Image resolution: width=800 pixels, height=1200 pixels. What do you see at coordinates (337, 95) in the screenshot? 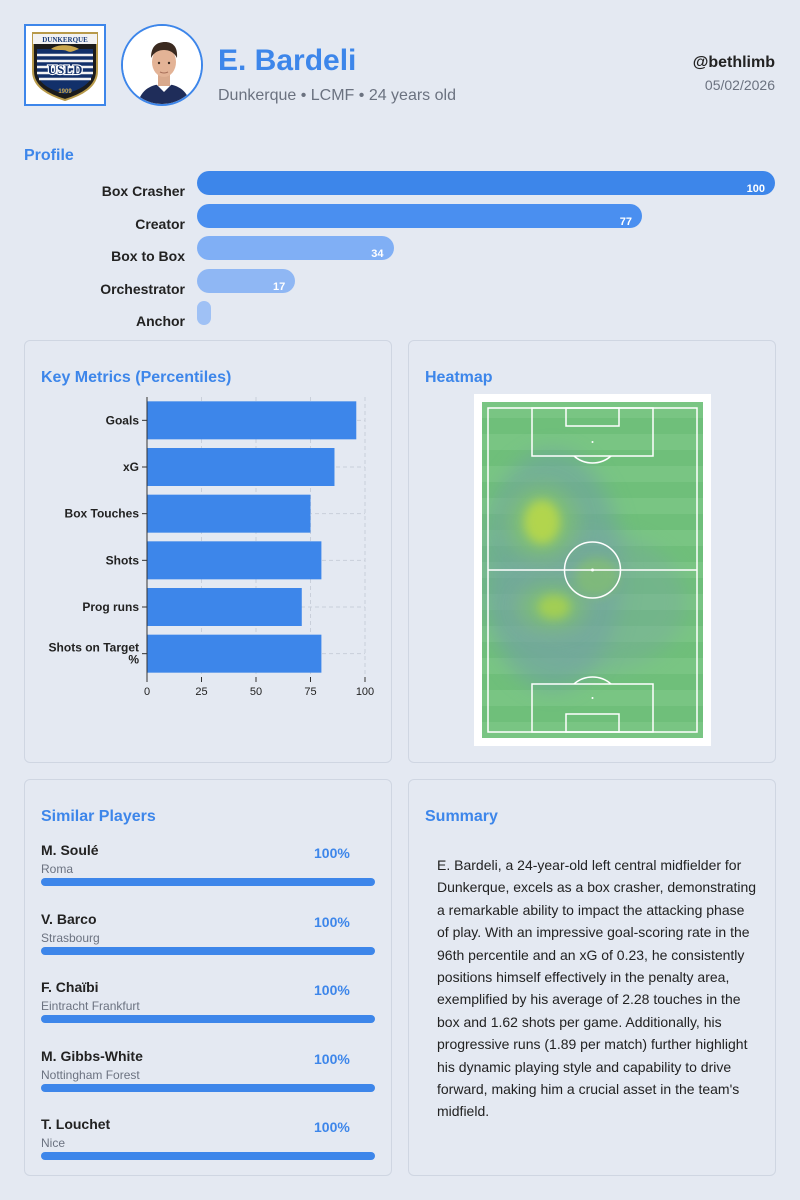
I see `player-subtitle: Dunkerque • LCMF • 24 years old` at bounding box center [337, 95].